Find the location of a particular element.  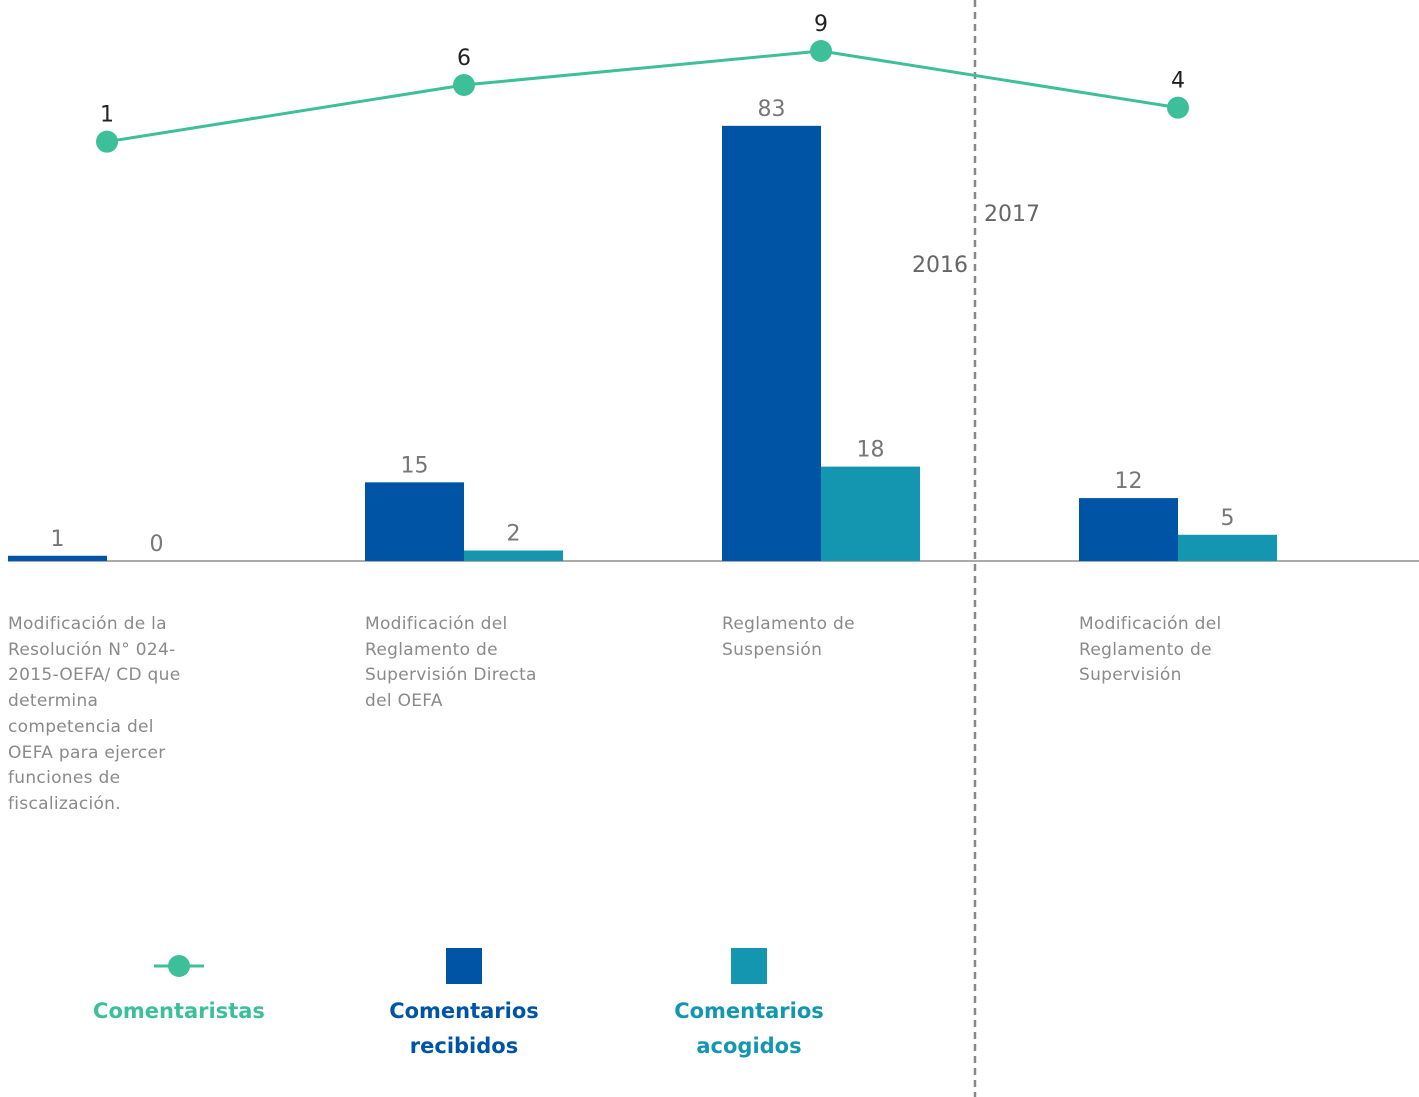

legend-label: Comentarios recibidos is located at coordinates (464, 1028).